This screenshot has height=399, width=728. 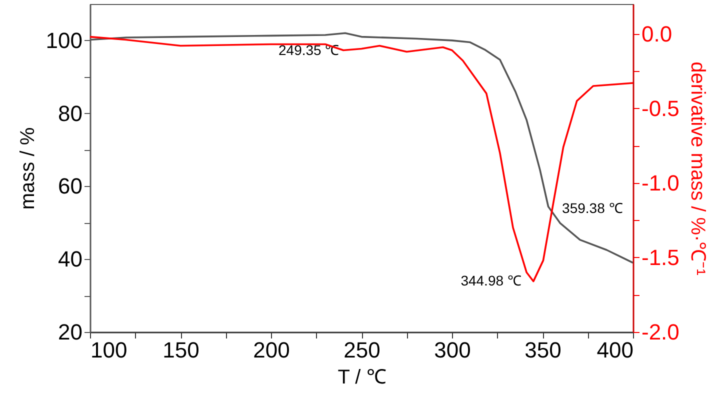 What do you see at coordinates (181, 350) in the screenshot?
I see `x-tick-label: 150` at bounding box center [181, 350].